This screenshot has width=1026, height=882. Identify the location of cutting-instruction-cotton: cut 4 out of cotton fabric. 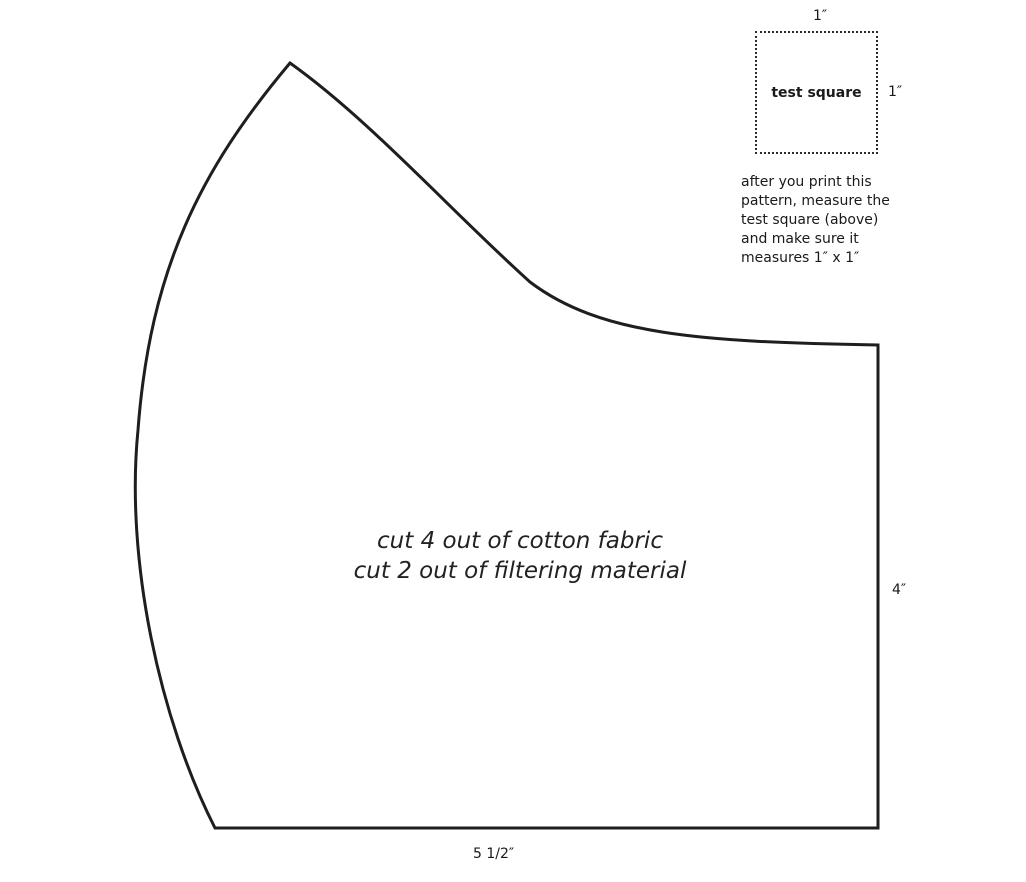
(520, 541).